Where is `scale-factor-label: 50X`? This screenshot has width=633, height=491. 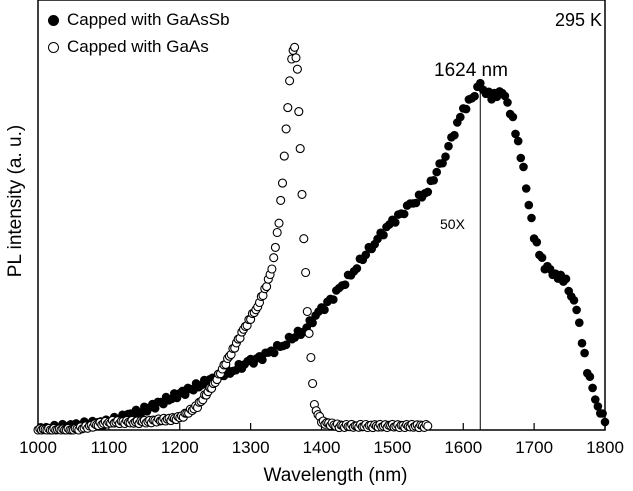 scale-factor-label: 50X is located at coordinates (452, 224).